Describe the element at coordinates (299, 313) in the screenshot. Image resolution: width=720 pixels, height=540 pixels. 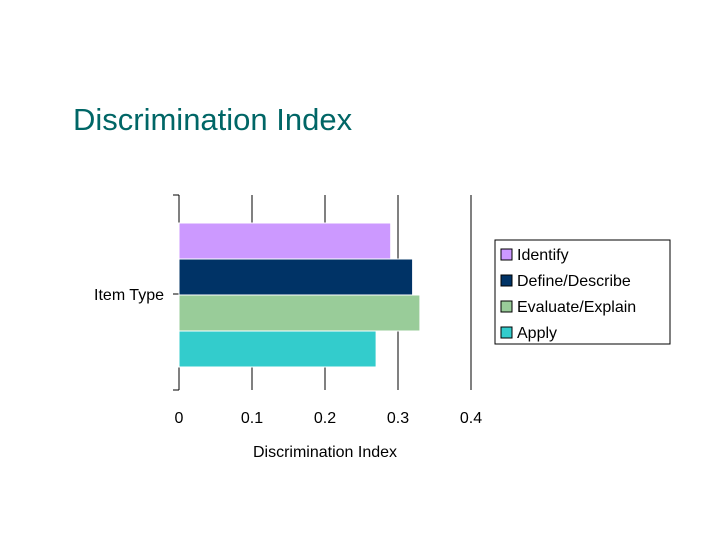
I see `bar-evaluate-explain` at that location.